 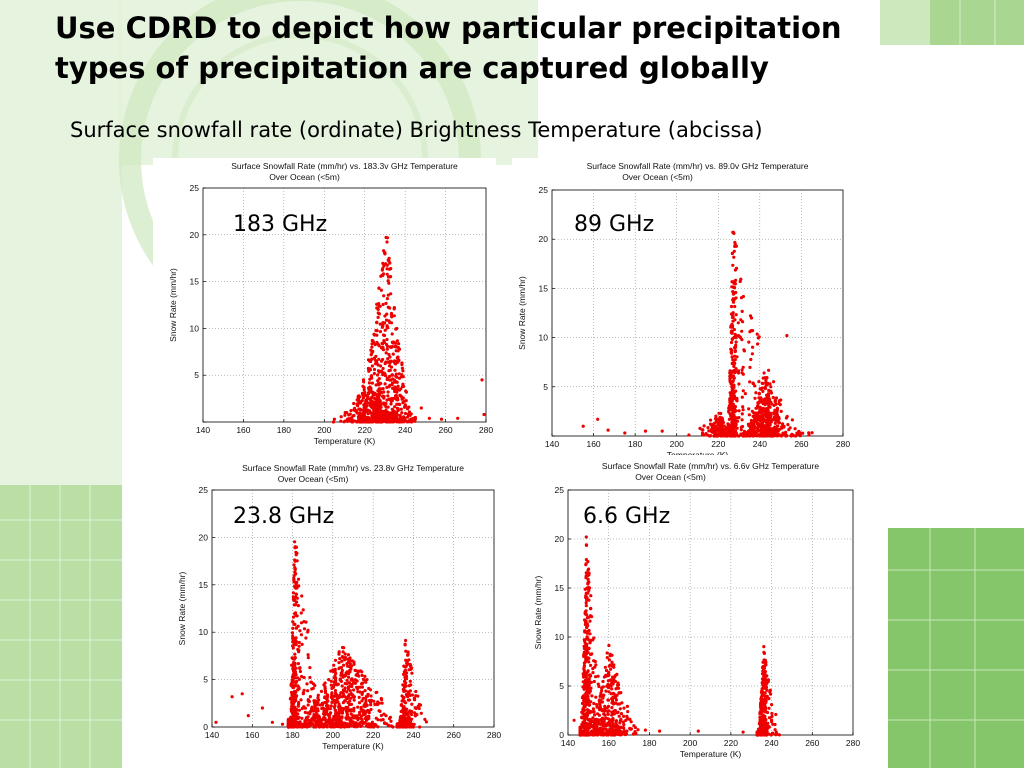 I want to click on y-tick-label: 15, so click(x=195, y=282).